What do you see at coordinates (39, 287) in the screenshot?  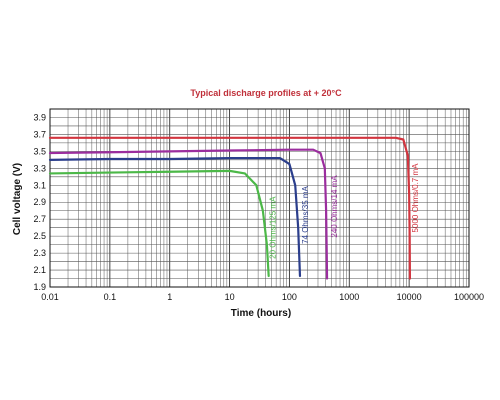 I see `y-tick-label: 1.9` at bounding box center [39, 287].